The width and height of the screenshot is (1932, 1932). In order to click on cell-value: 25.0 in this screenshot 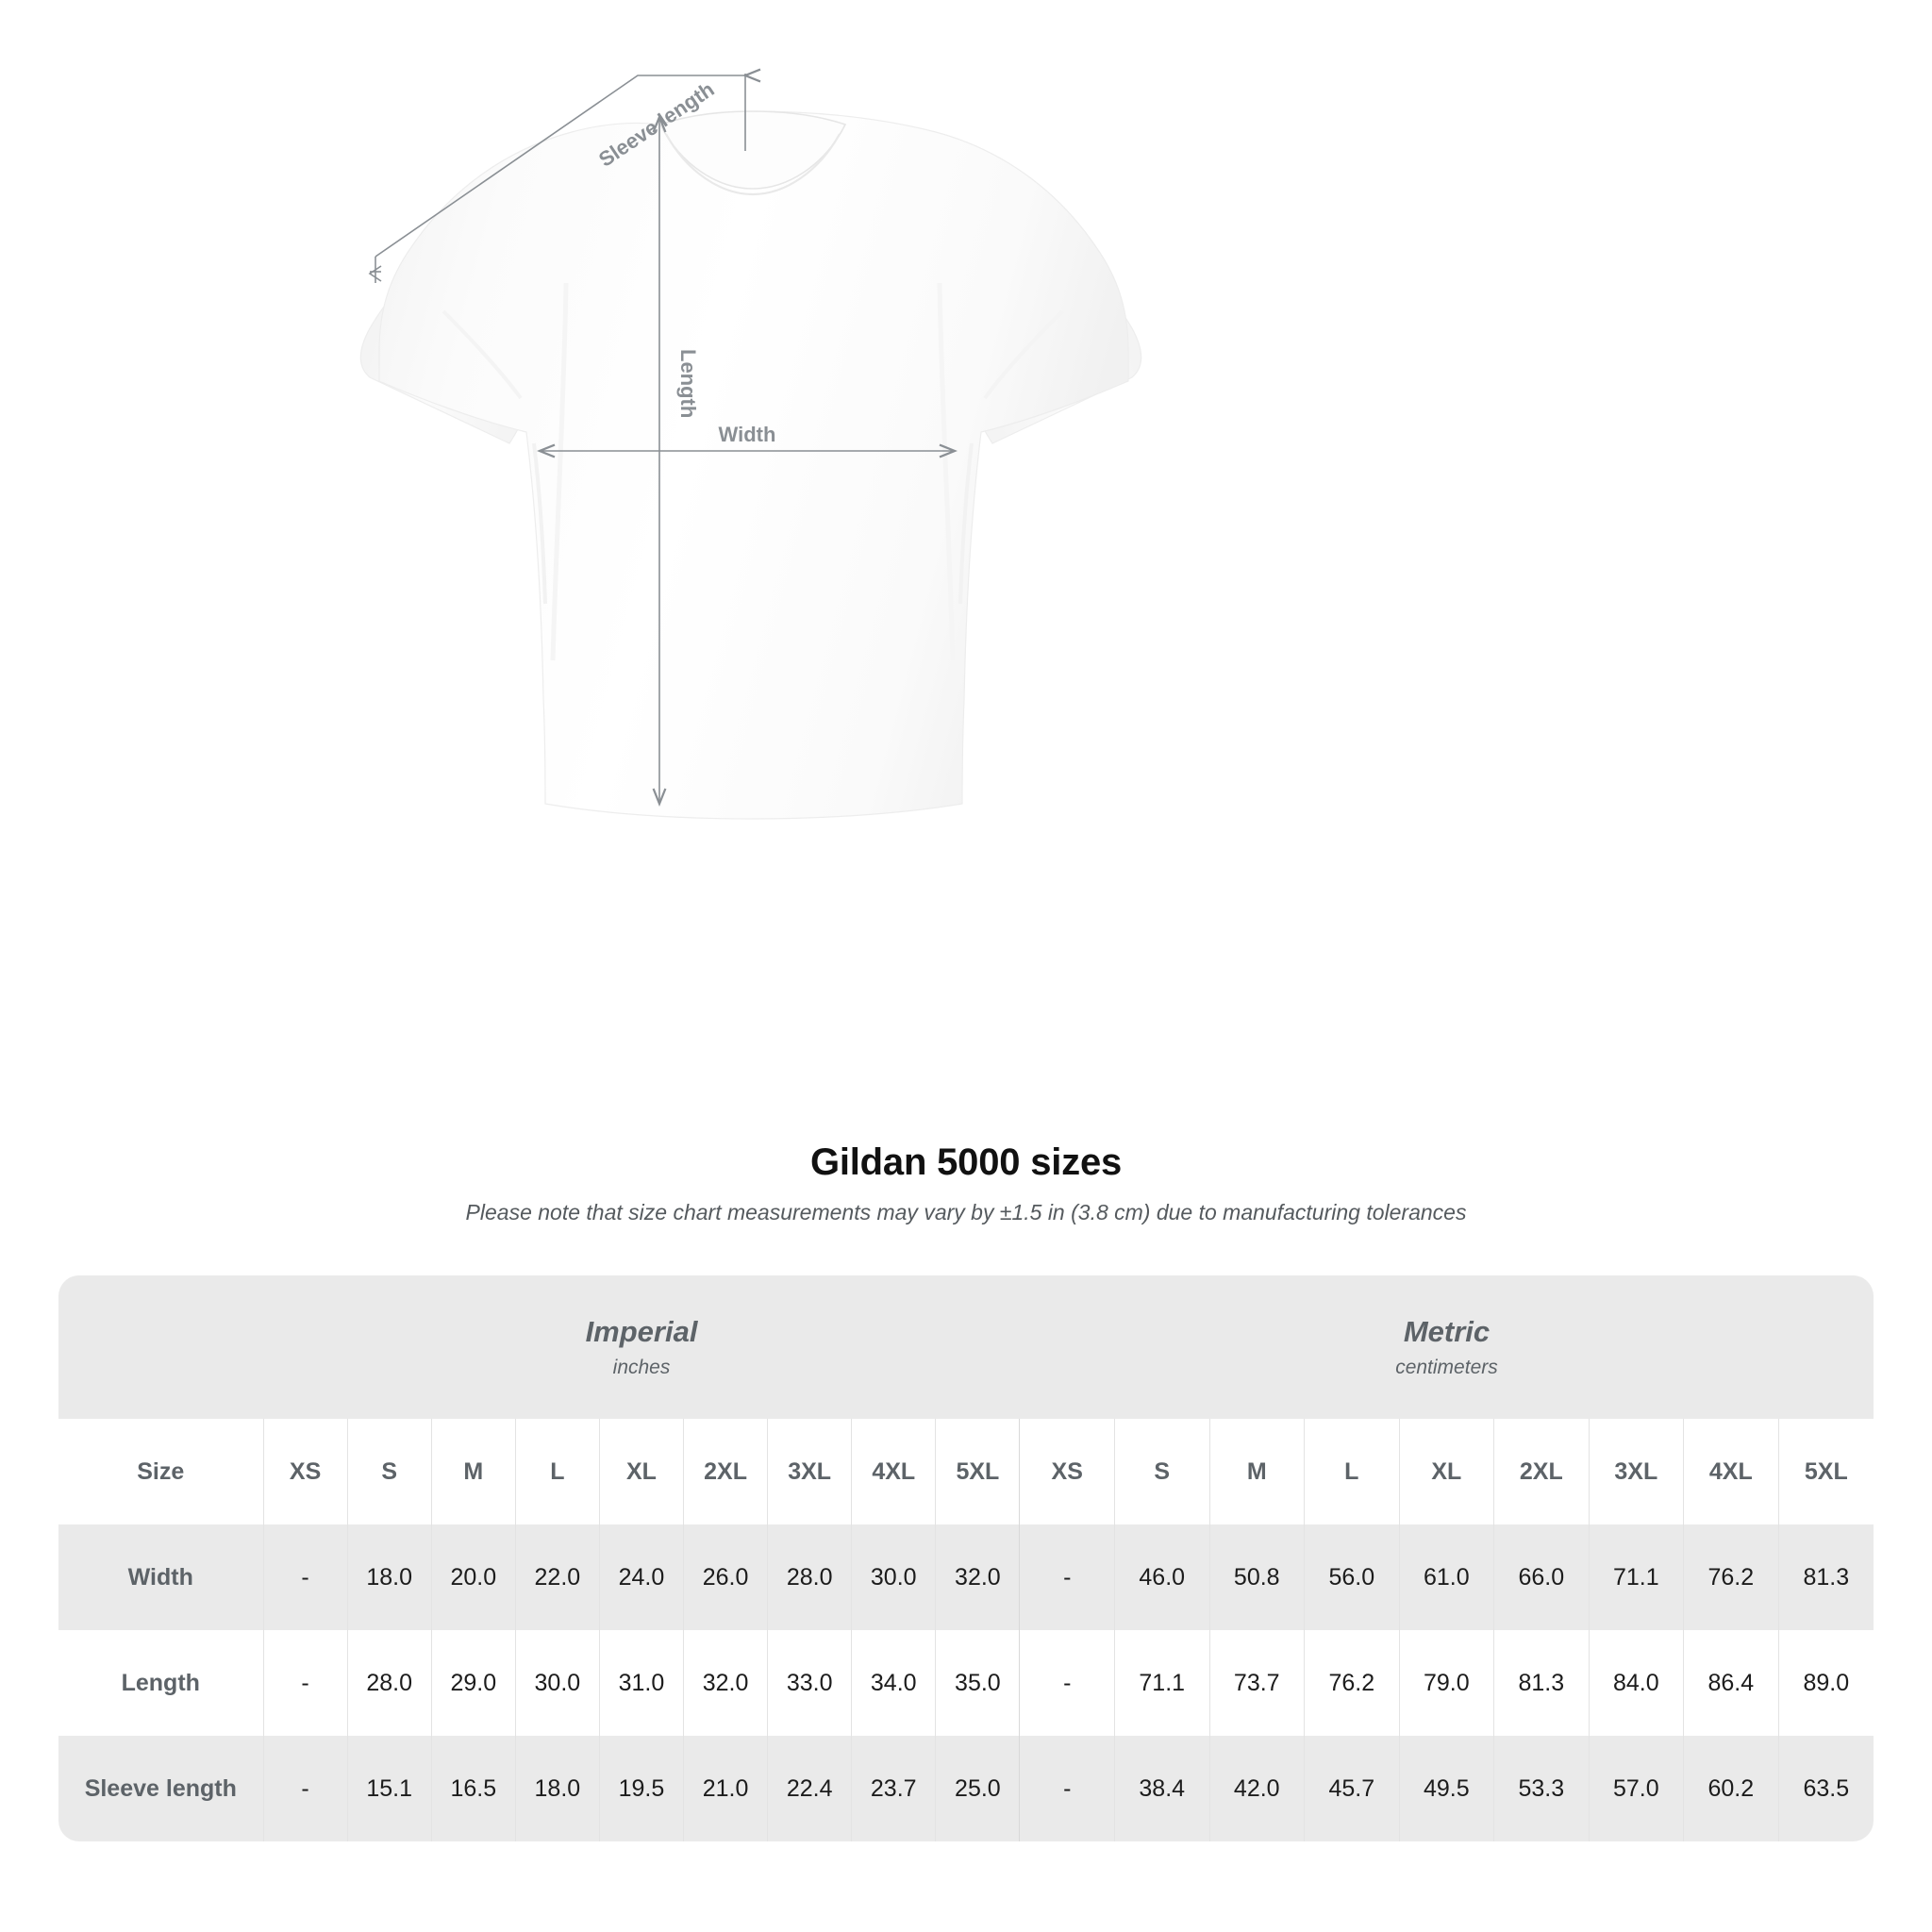, I will do `click(978, 1788)`.